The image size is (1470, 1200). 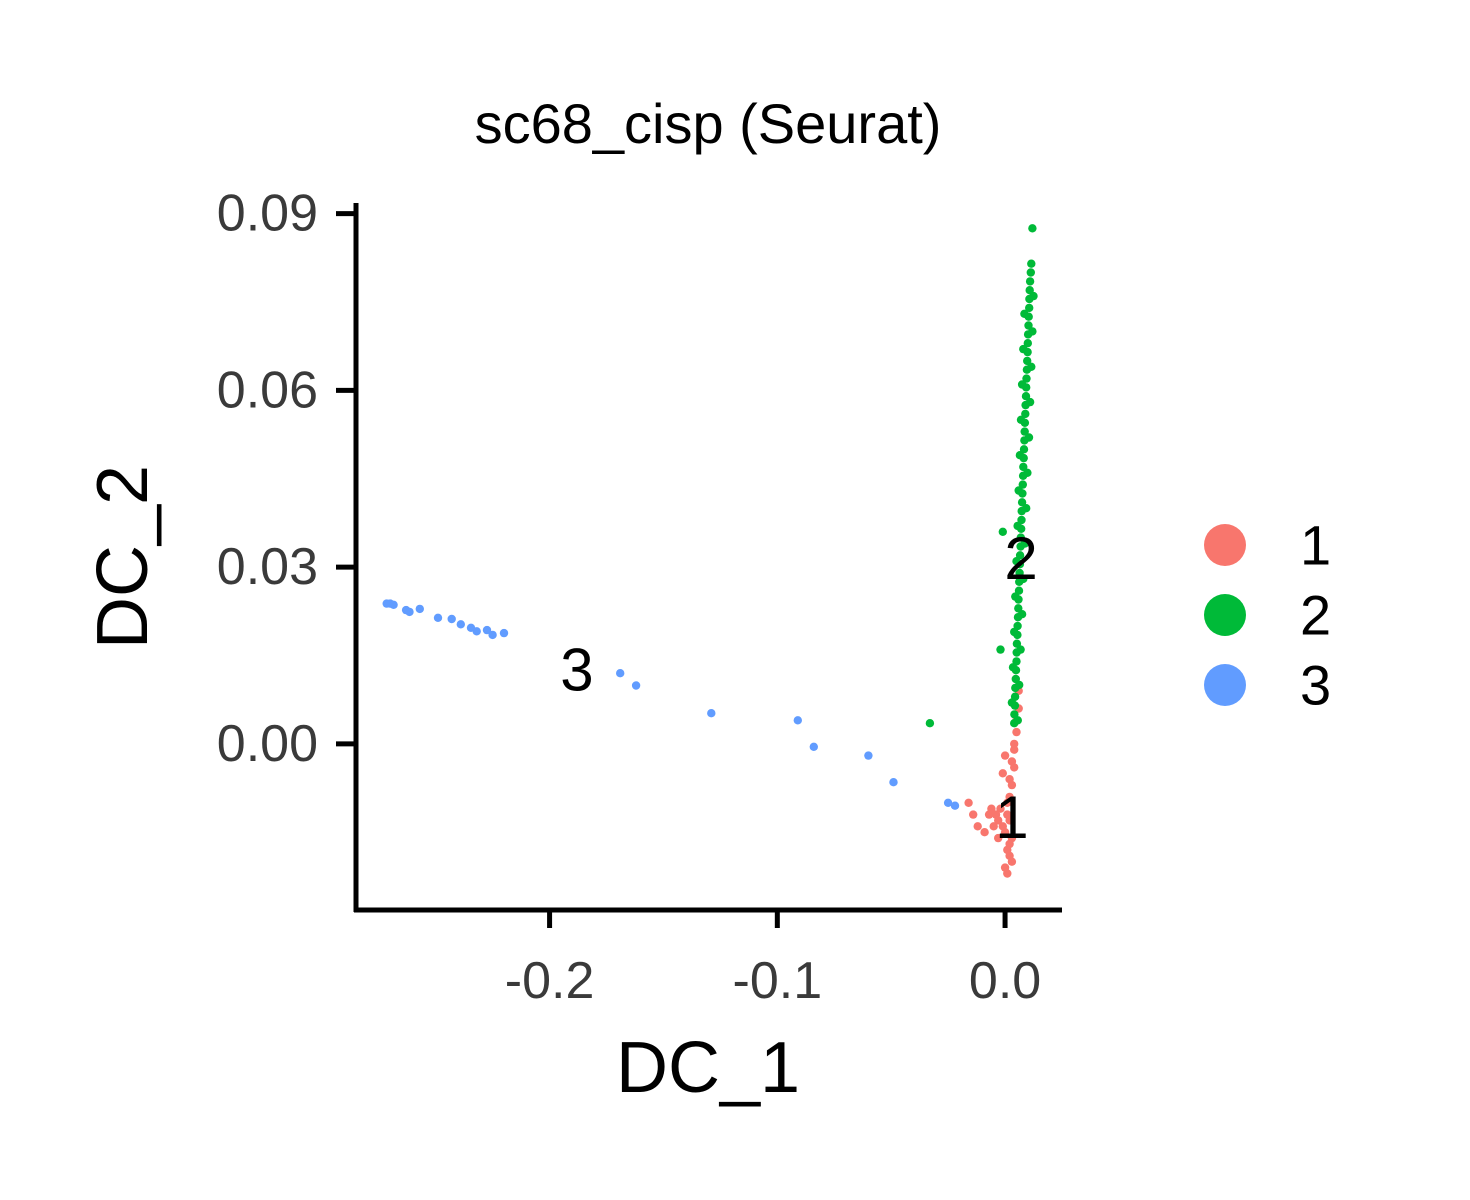 I want to click on x-tick-label: -0.2, so click(x=550, y=981).